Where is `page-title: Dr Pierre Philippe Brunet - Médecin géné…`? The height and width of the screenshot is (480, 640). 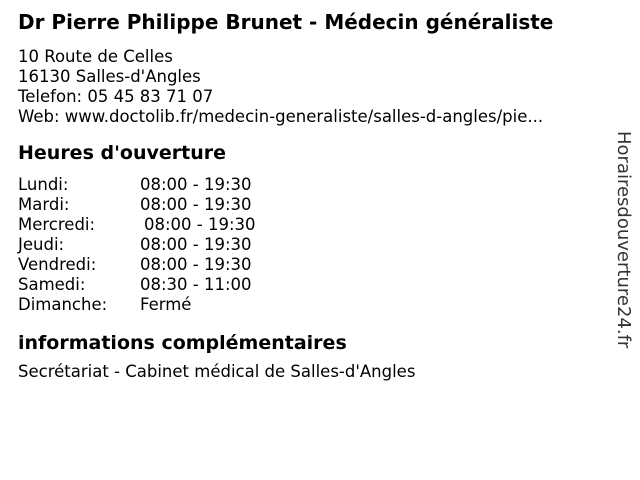 page-title: Dr Pierre Philippe Brunet - Médecin géné… is located at coordinates (286, 22).